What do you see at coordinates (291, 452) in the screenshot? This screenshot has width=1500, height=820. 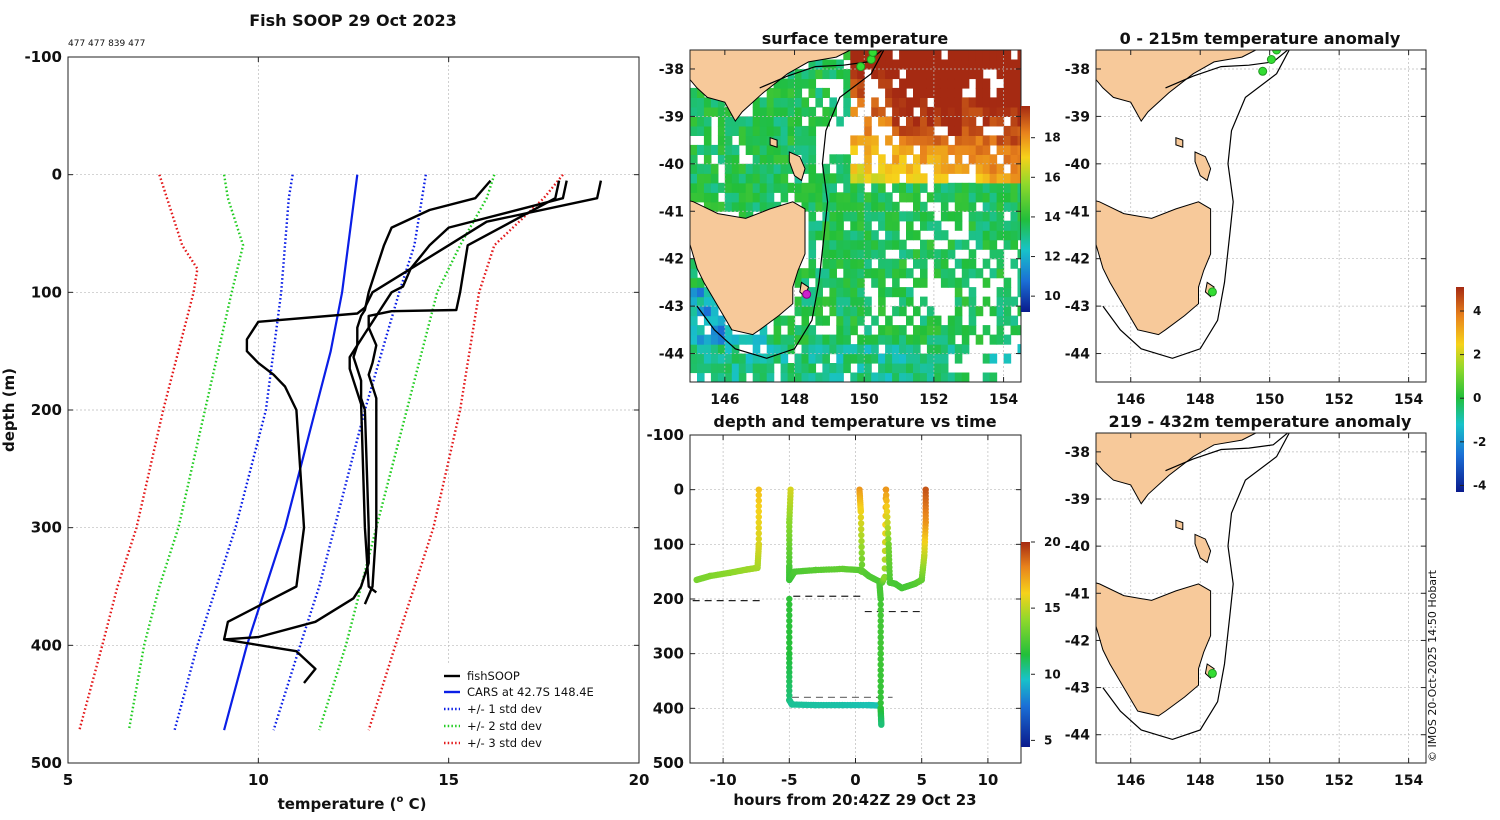 I see `profile-line-cars` at bounding box center [291, 452].